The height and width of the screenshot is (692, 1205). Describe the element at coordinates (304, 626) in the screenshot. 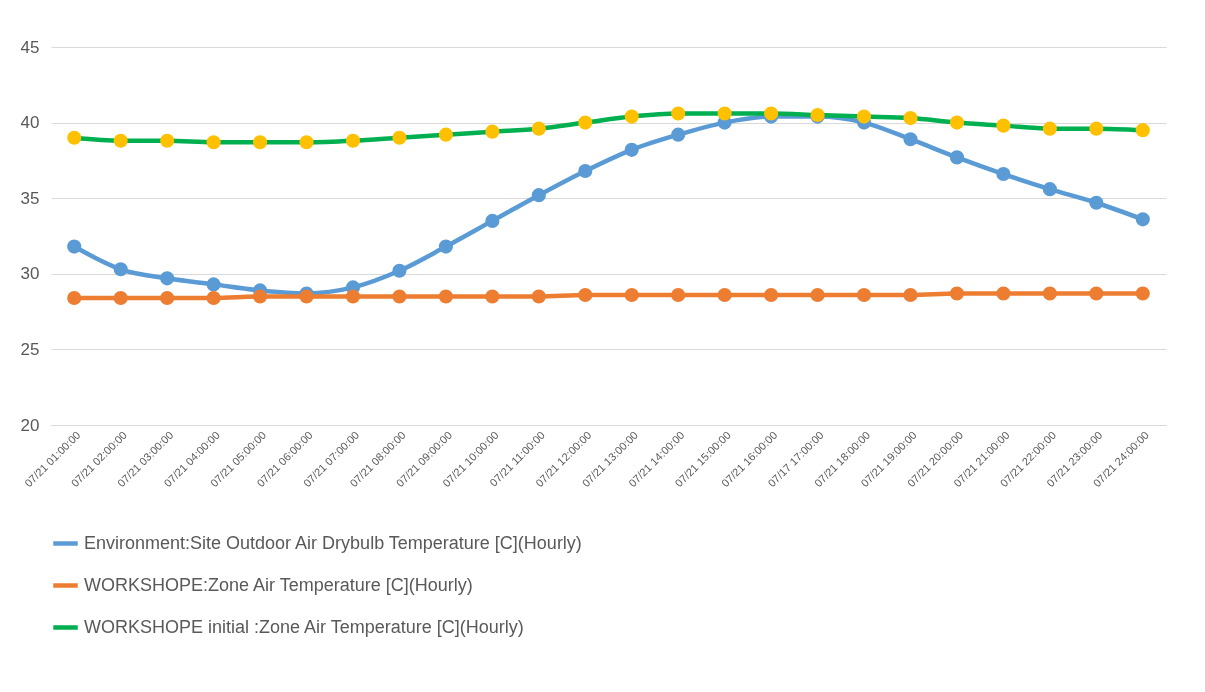

I see `legend-label: WORKSHOPE initial :Zone Air Temperature [C](Hourly)` at that location.